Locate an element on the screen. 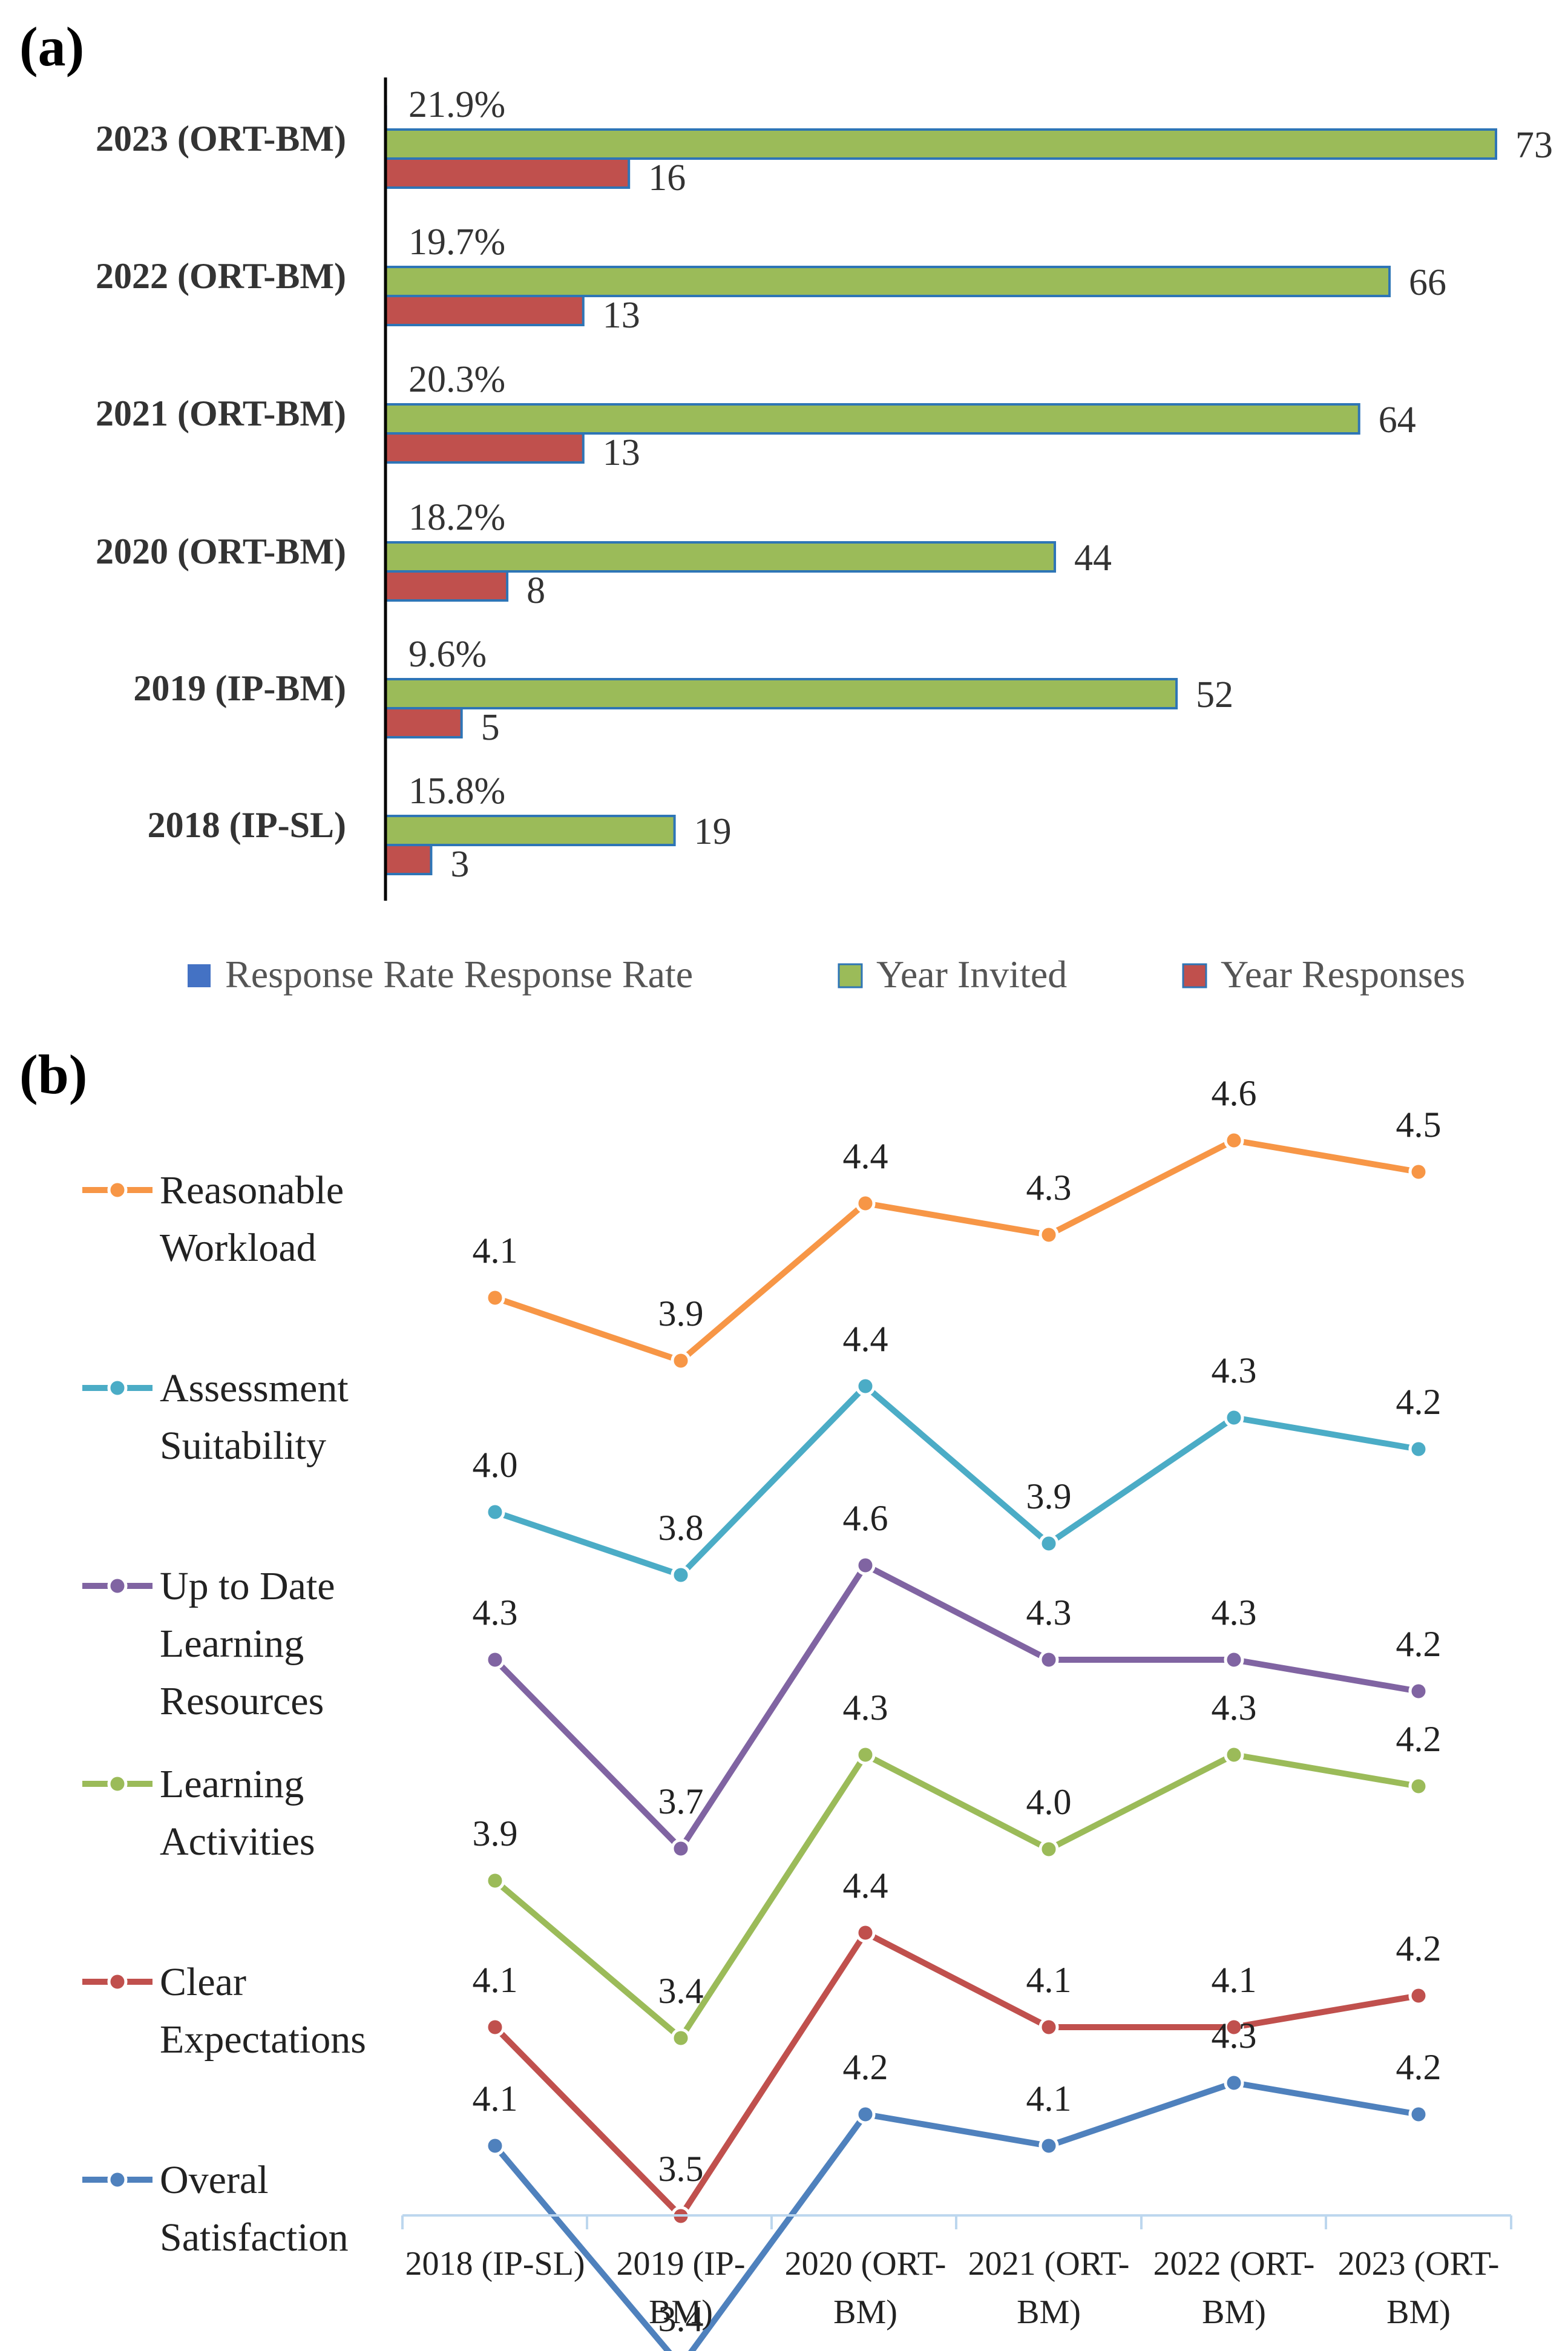  x-tick-label: 2021 (ORT- is located at coordinates (1049, 2264).